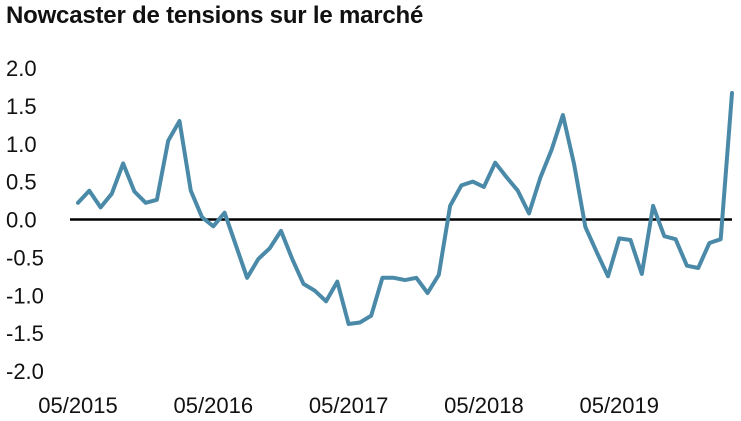  I want to click on x-tick-label: 05/2018, so click(484, 405).